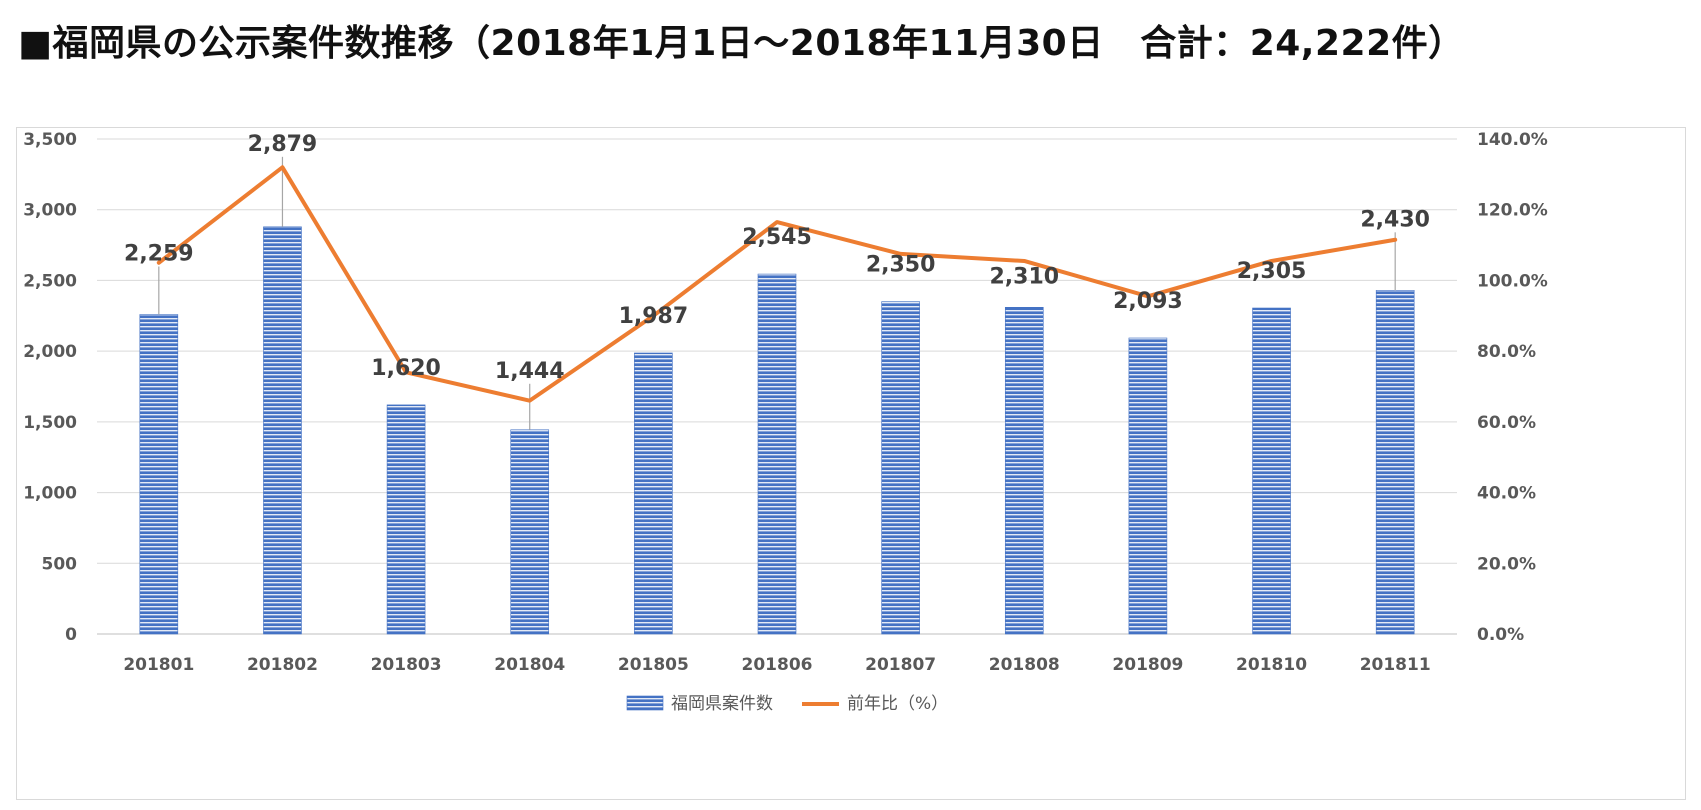 The height and width of the screenshot is (810, 1701). Describe the element at coordinates (1148, 301) in the screenshot. I see `data-label: 2,093` at that location.